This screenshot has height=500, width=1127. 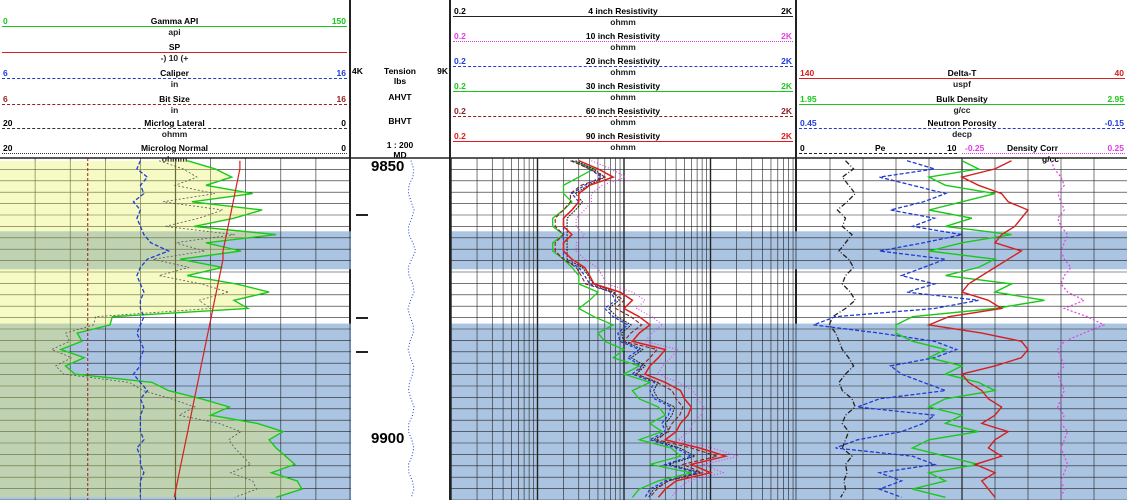 I want to click on res10-unit: ohmm, so click(x=623, y=47).